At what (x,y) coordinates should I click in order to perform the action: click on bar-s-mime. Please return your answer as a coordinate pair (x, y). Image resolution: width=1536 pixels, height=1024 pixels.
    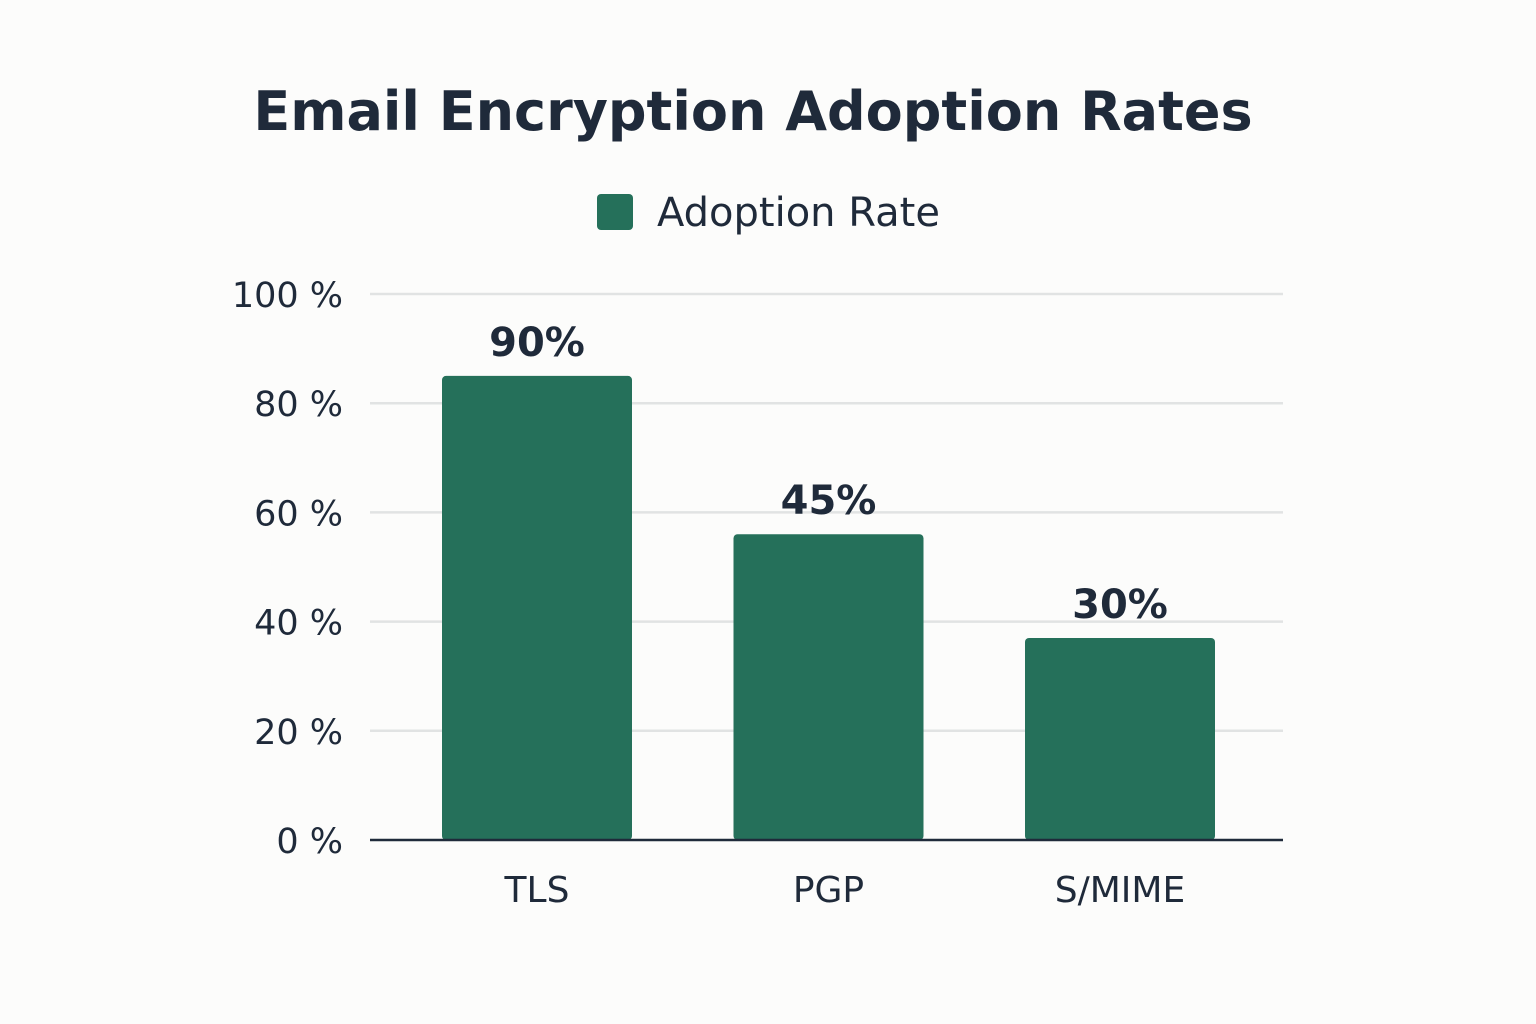
    Looking at the image, I should click on (1120, 738).